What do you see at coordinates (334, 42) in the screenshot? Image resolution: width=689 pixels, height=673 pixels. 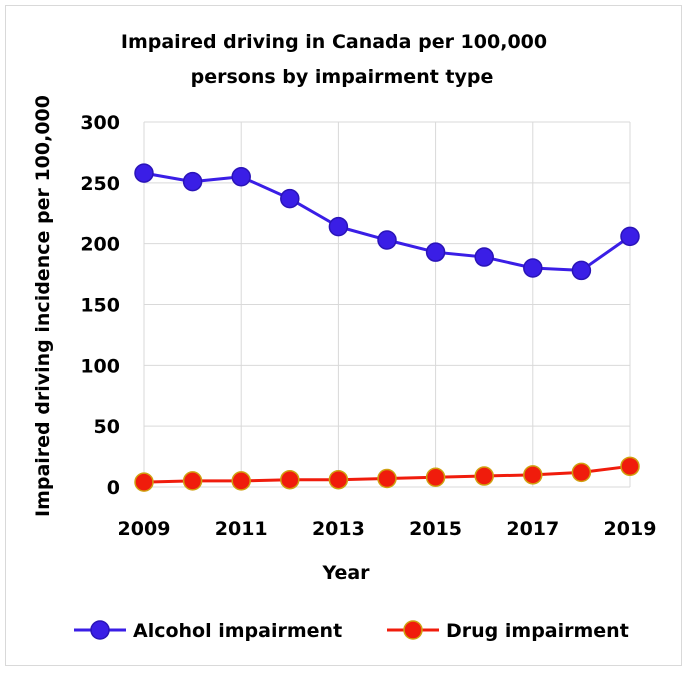 I see `chart-title-line-1: Impaired driving in Canada per 100,000` at bounding box center [334, 42].